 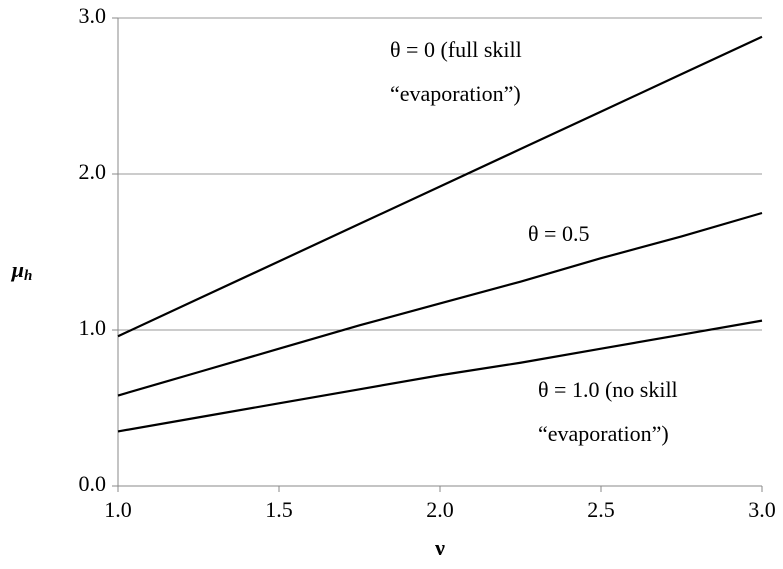 What do you see at coordinates (608, 389) in the screenshot?
I see `annotation: θ = 1.0 (no skill` at bounding box center [608, 389].